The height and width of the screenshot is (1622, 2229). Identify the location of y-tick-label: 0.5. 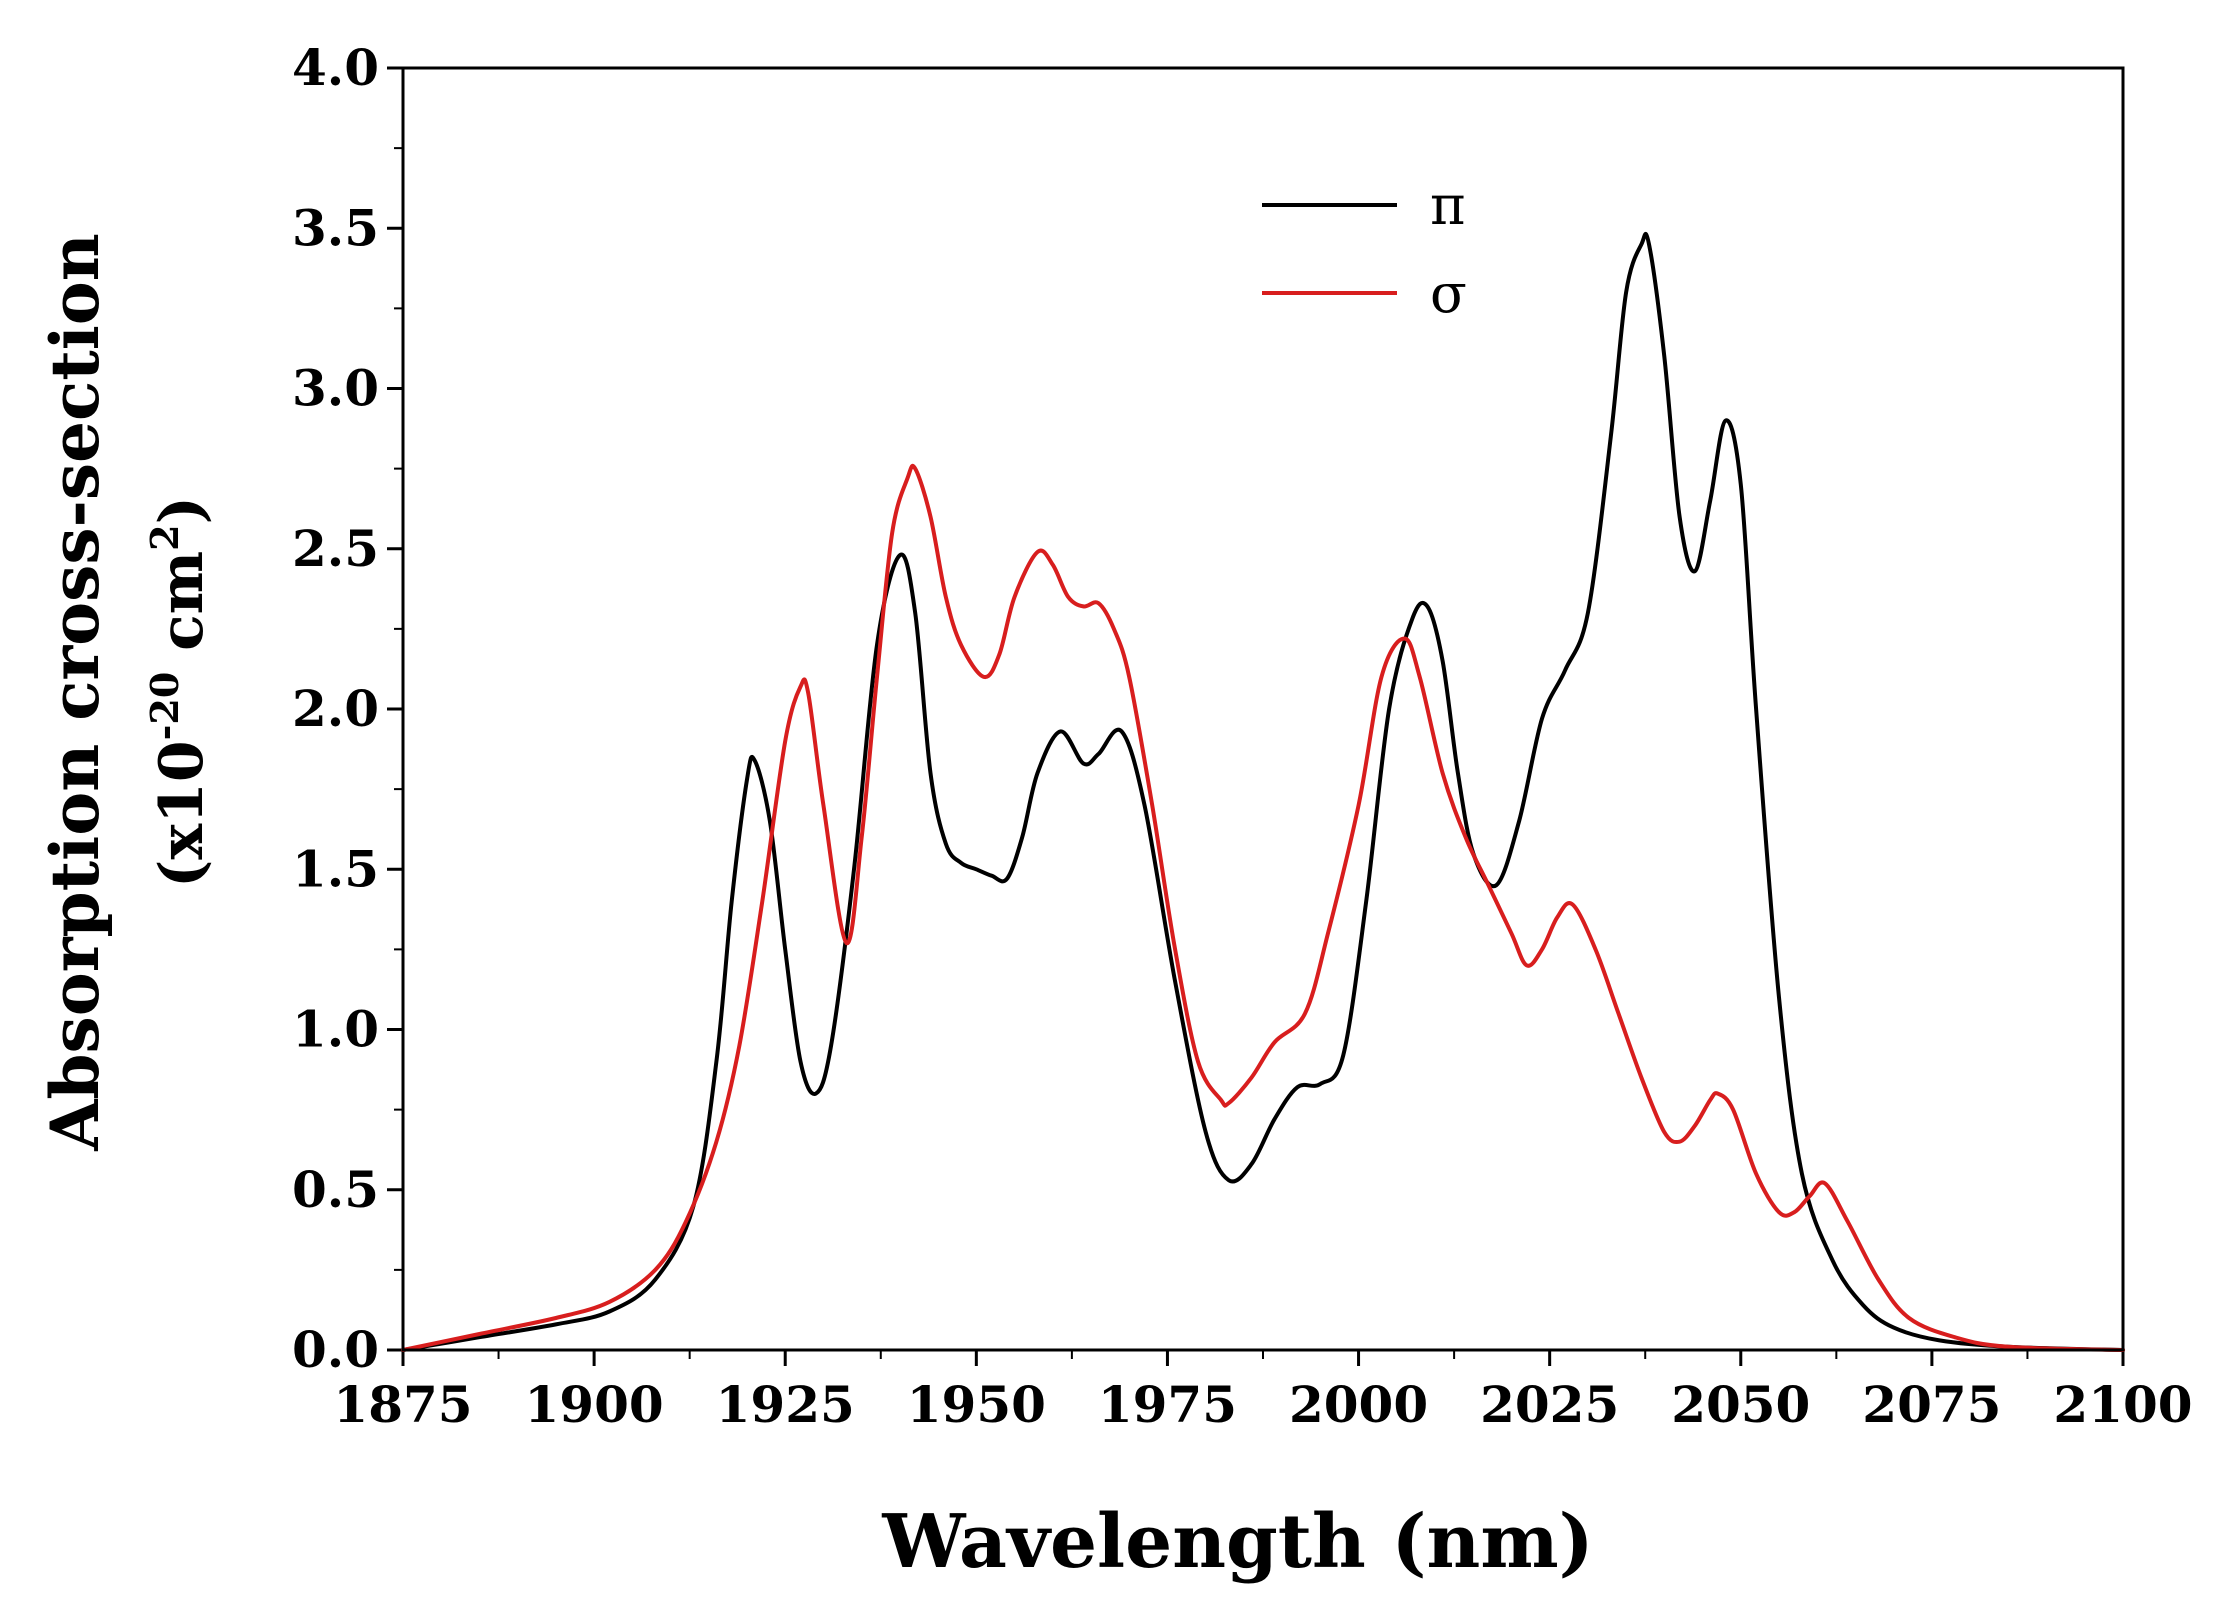
(335, 1189).